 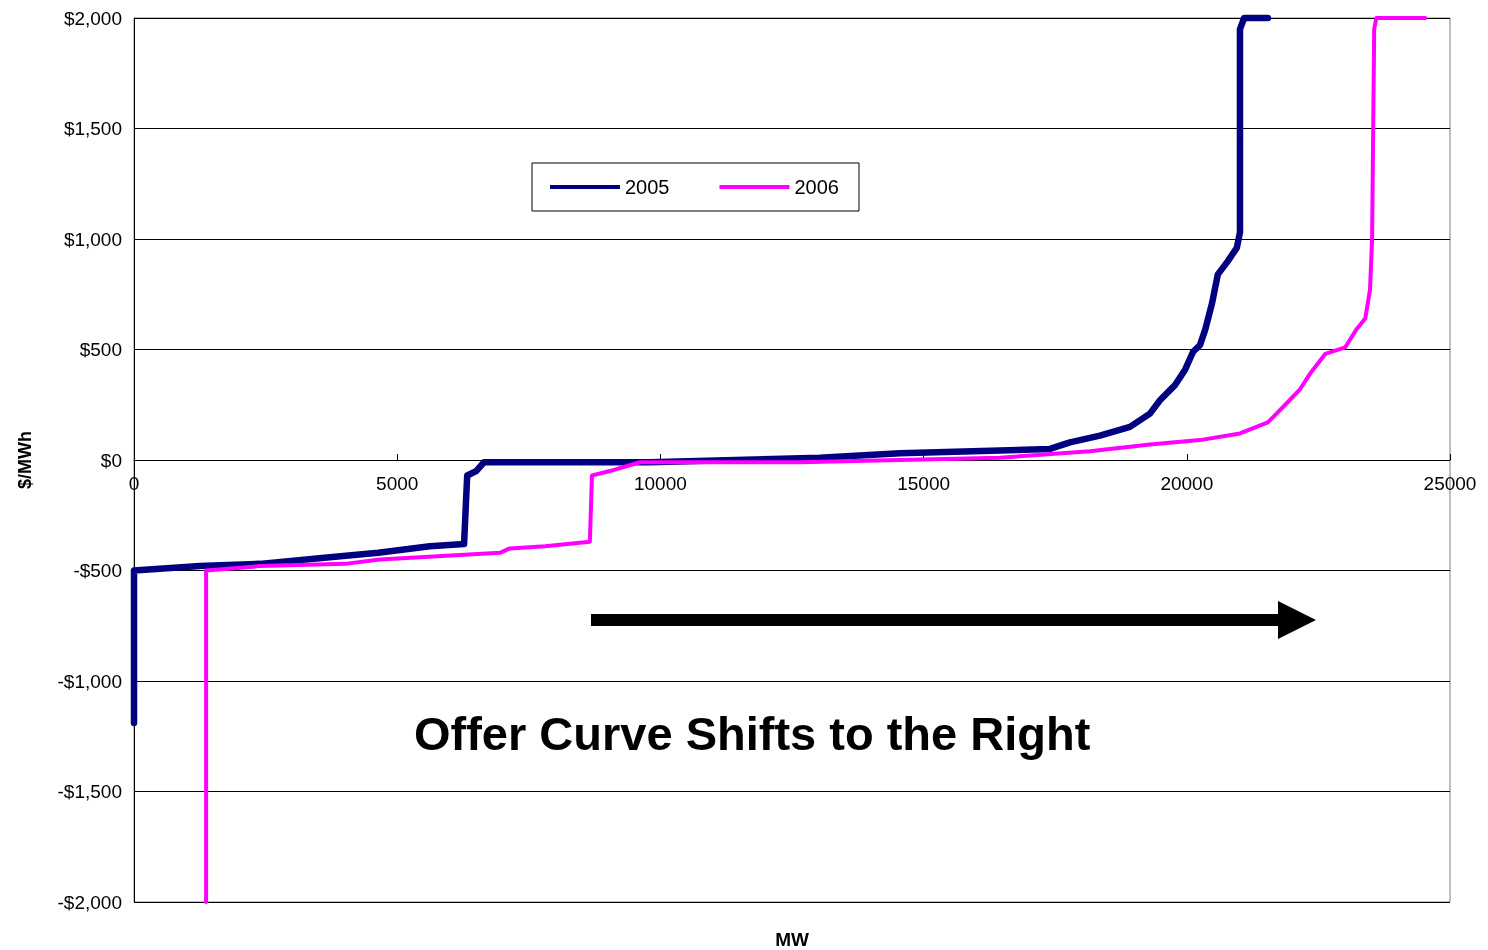 What do you see at coordinates (752, 733) in the screenshot?
I see `annotation: Offer Curve Shifts to the Right` at bounding box center [752, 733].